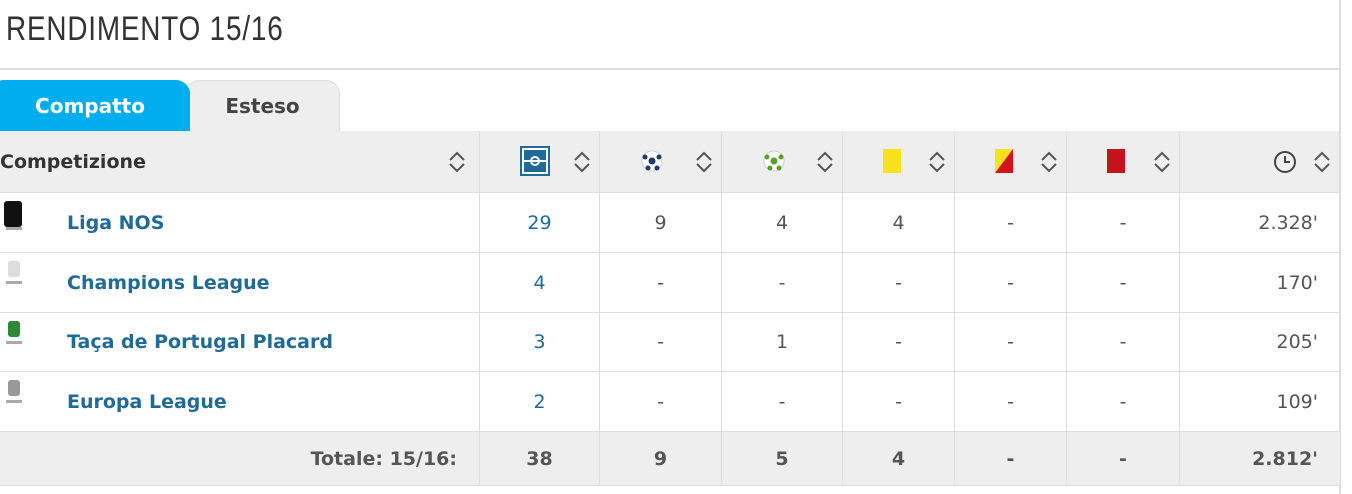 The width and height of the screenshot is (1352, 494). What do you see at coordinates (1260, 402) in the screenshot?
I see `stat-cell: 109'` at bounding box center [1260, 402].